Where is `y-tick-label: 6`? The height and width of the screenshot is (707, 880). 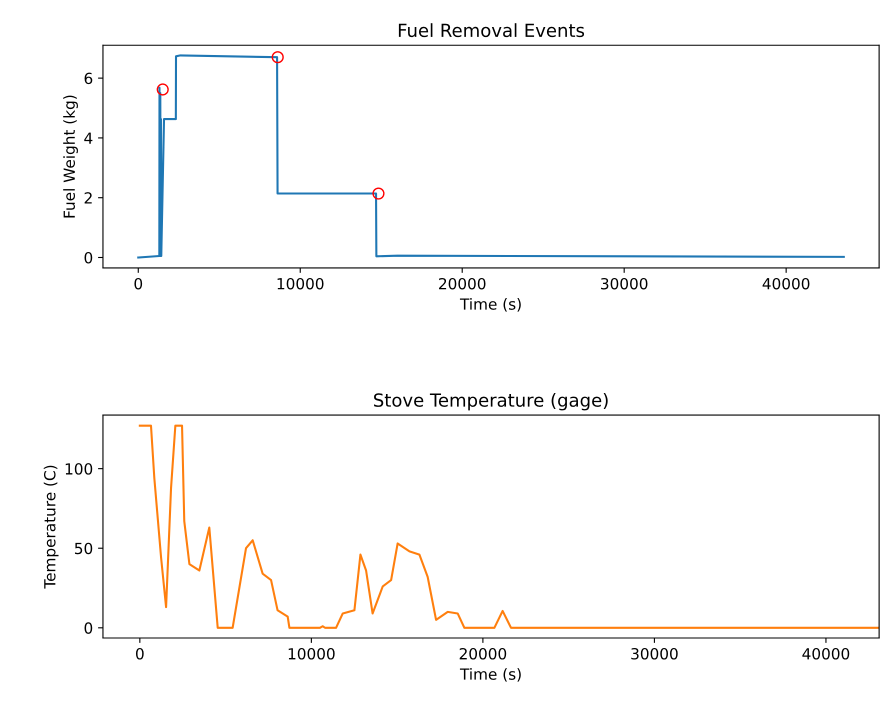
y-tick-label: 6 is located at coordinates (88, 78).